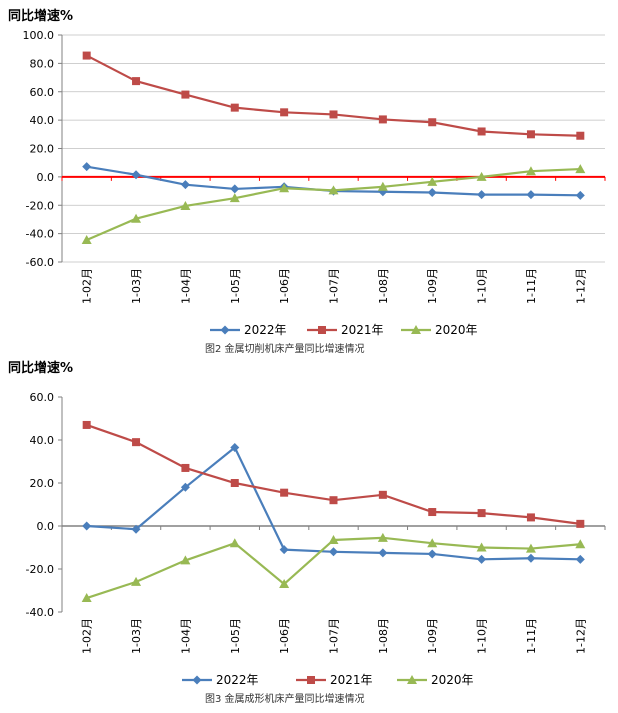 Image resolution: width=618 pixels, height=713 pixels. What do you see at coordinates (284, 636) in the screenshot?
I see `chart2-x-tick-label: 1-06月` at bounding box center [284, 636].